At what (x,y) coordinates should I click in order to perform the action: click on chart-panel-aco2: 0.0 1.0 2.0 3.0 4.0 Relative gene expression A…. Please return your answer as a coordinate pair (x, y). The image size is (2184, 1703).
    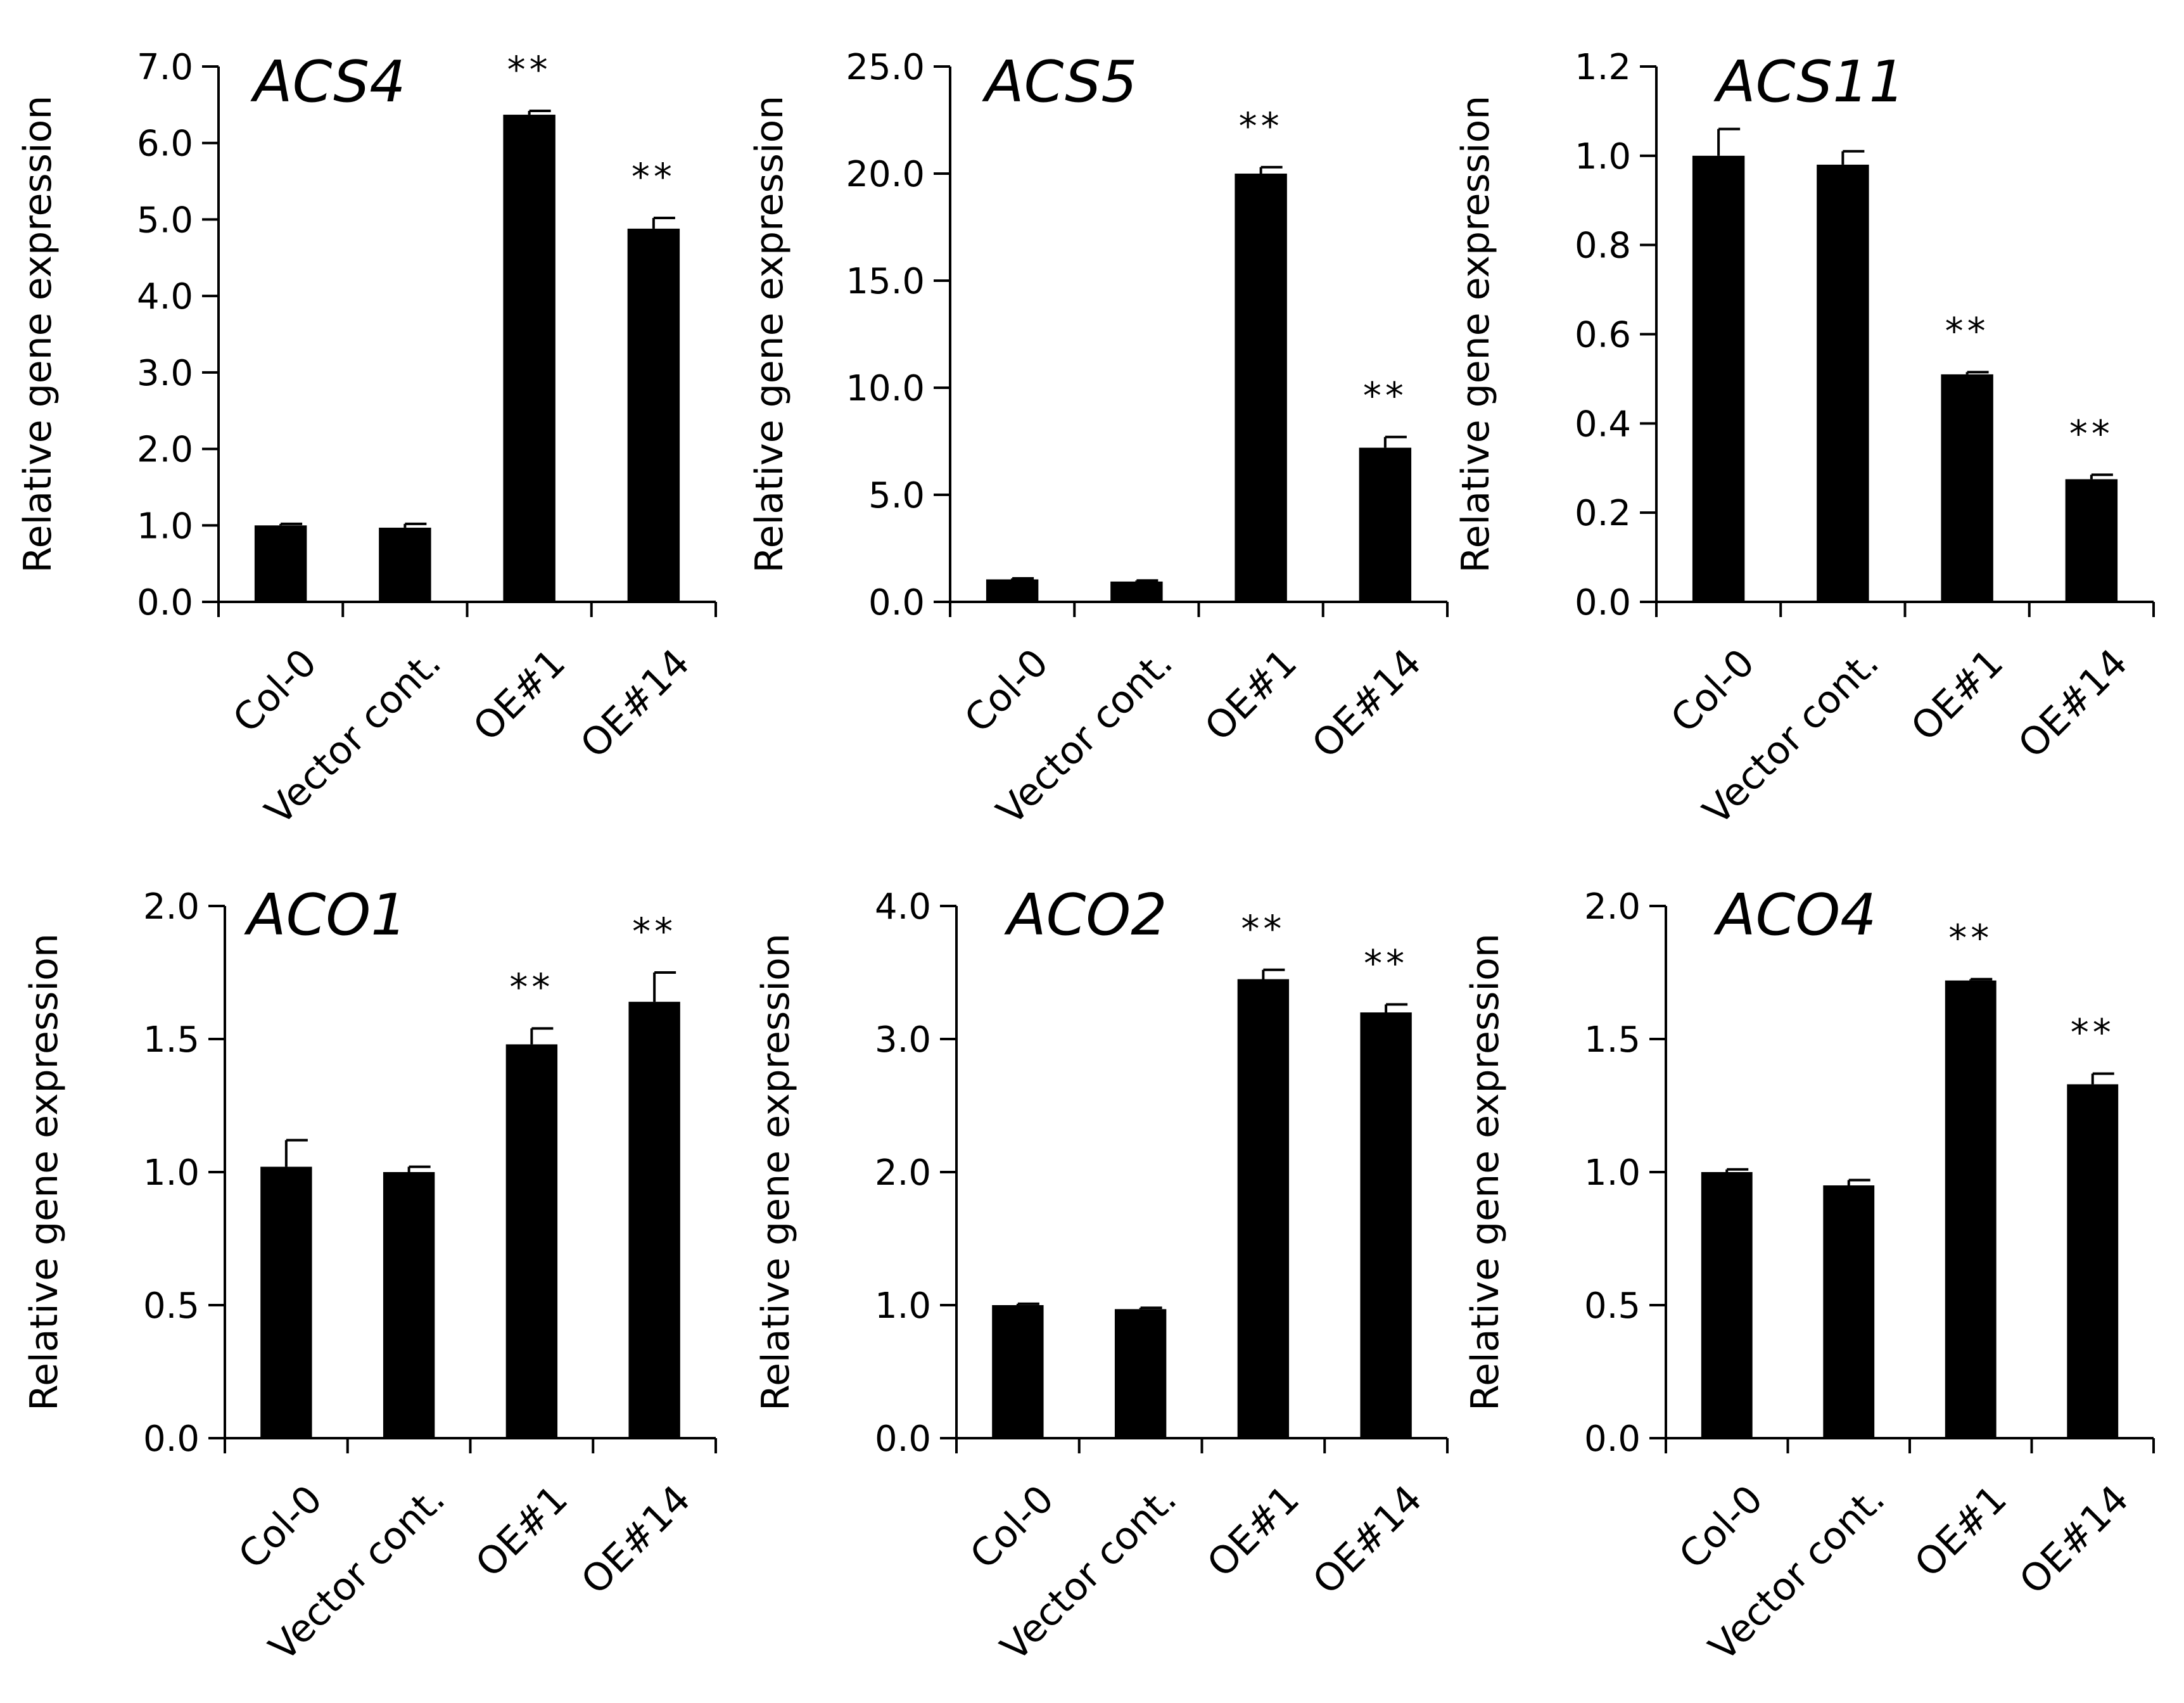
    Looking at the image, I should click on (1101, 1276).